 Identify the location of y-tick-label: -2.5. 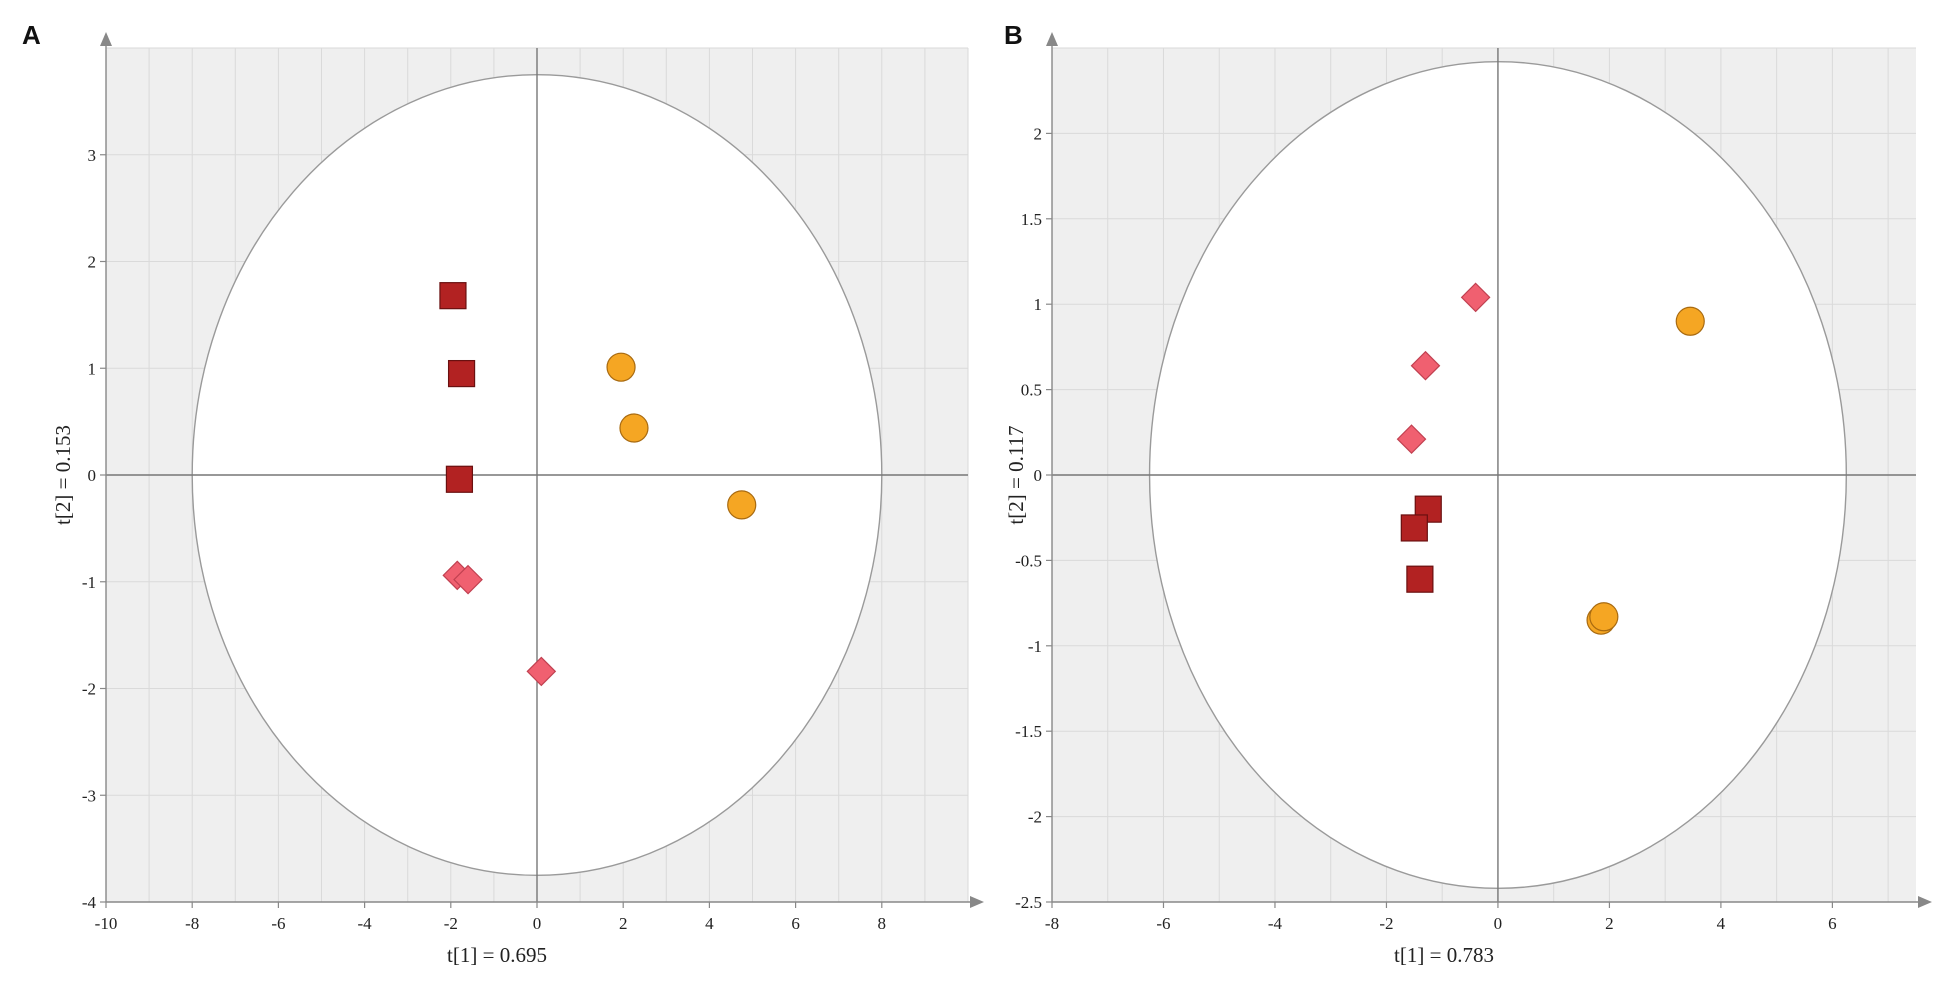
(1028, 902).